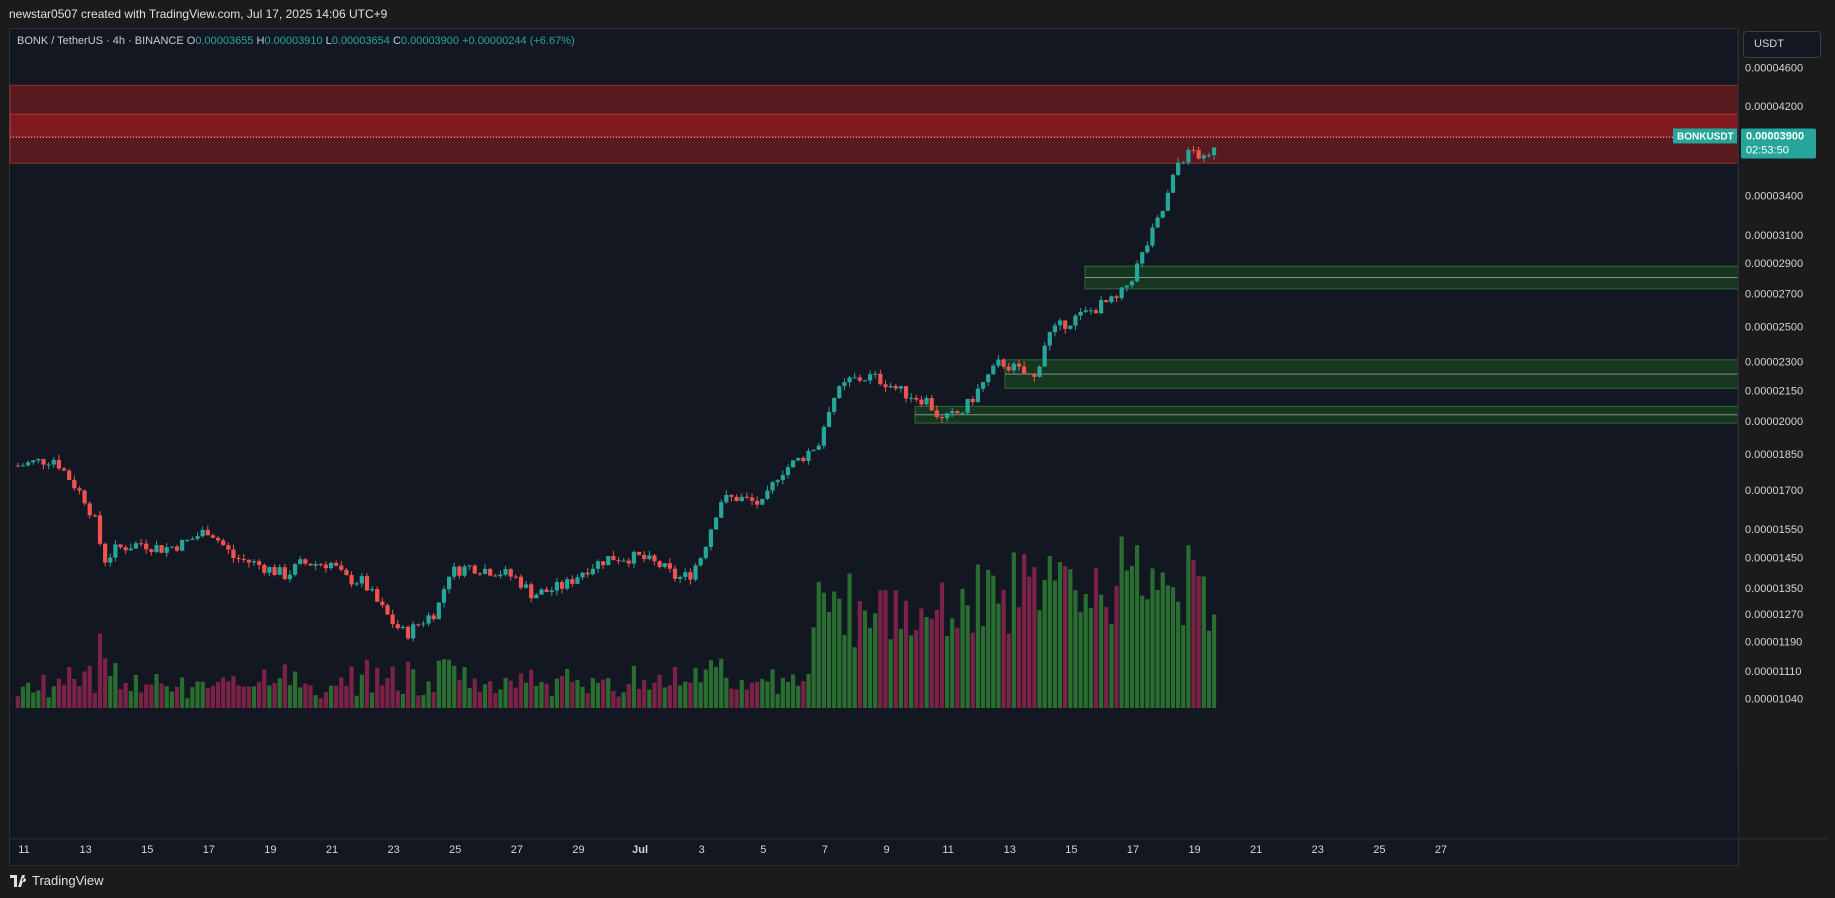 The width and height of the screenshot is (1835, 898). Describe the element at coordinates (430, 41) in the screenshot. I see `close-value: 0.00003900` at that location.